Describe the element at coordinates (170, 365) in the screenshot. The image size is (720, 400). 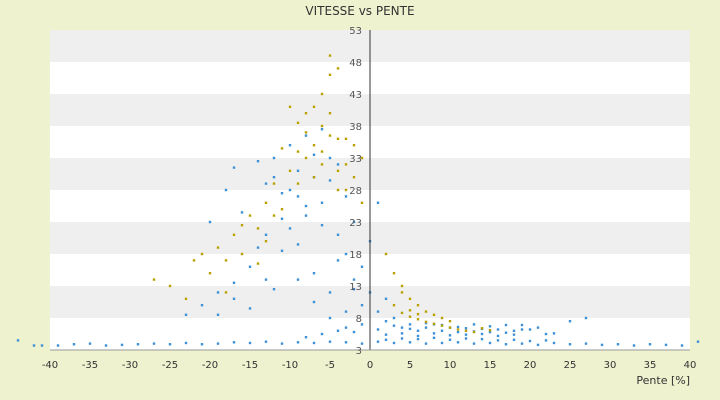
I see `x-tick-label: -25` at that location.